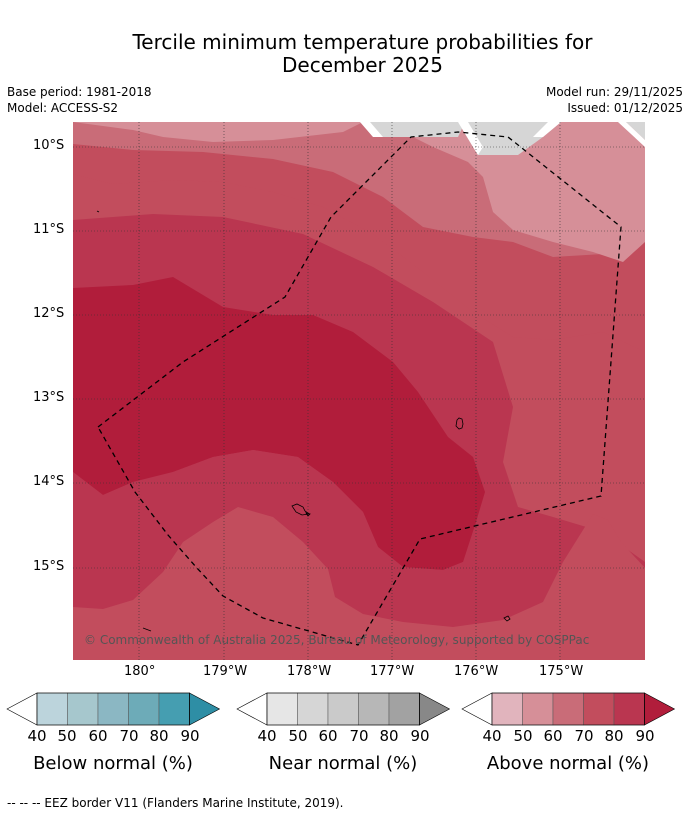 The image size is (690, 816). What do you see at coordinates (507, 618) in the screenshot?
I see `island-south-east` at bounding box center [507, 618].